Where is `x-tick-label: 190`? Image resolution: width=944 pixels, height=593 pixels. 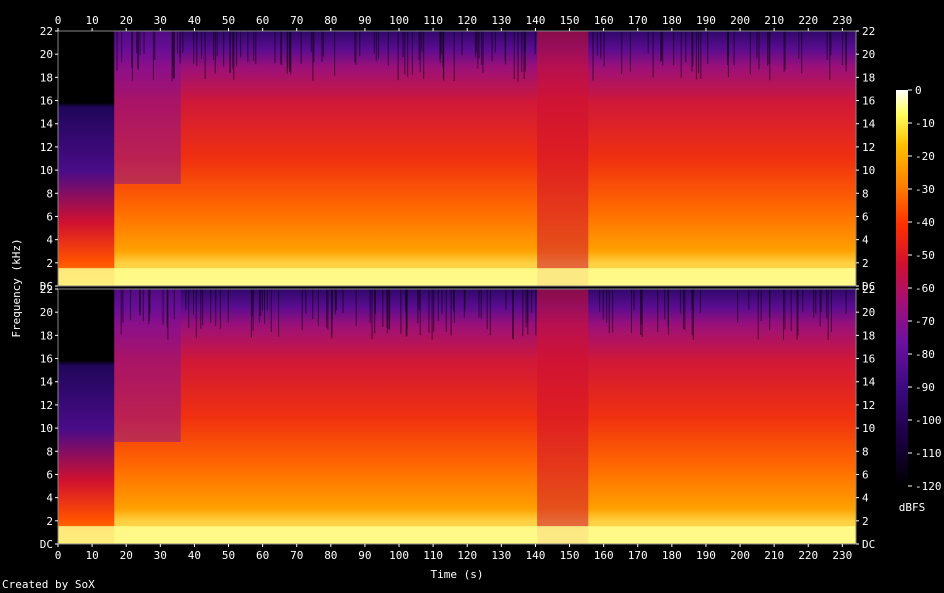 x-tick-label: 190 is located at coordinates (706, 20).